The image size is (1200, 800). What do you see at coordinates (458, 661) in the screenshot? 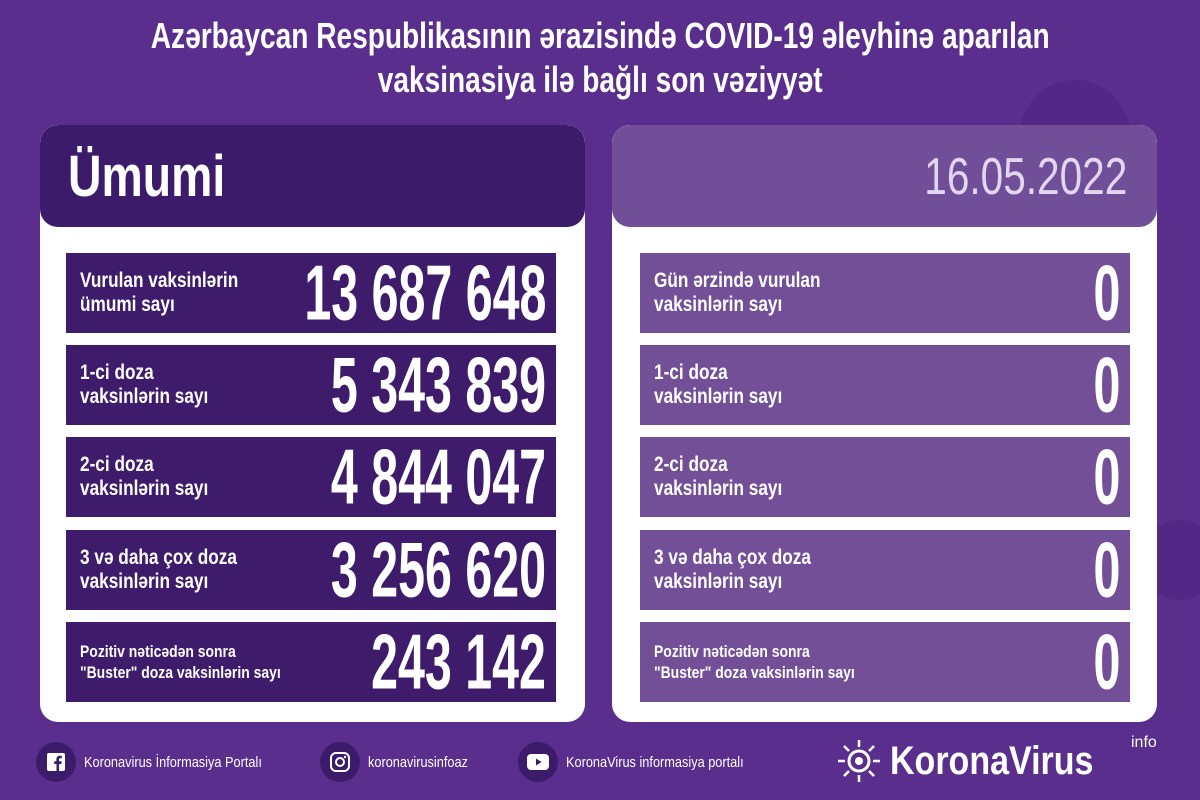
I see `stat-value: 243 142` at bounding box center [458, 661].